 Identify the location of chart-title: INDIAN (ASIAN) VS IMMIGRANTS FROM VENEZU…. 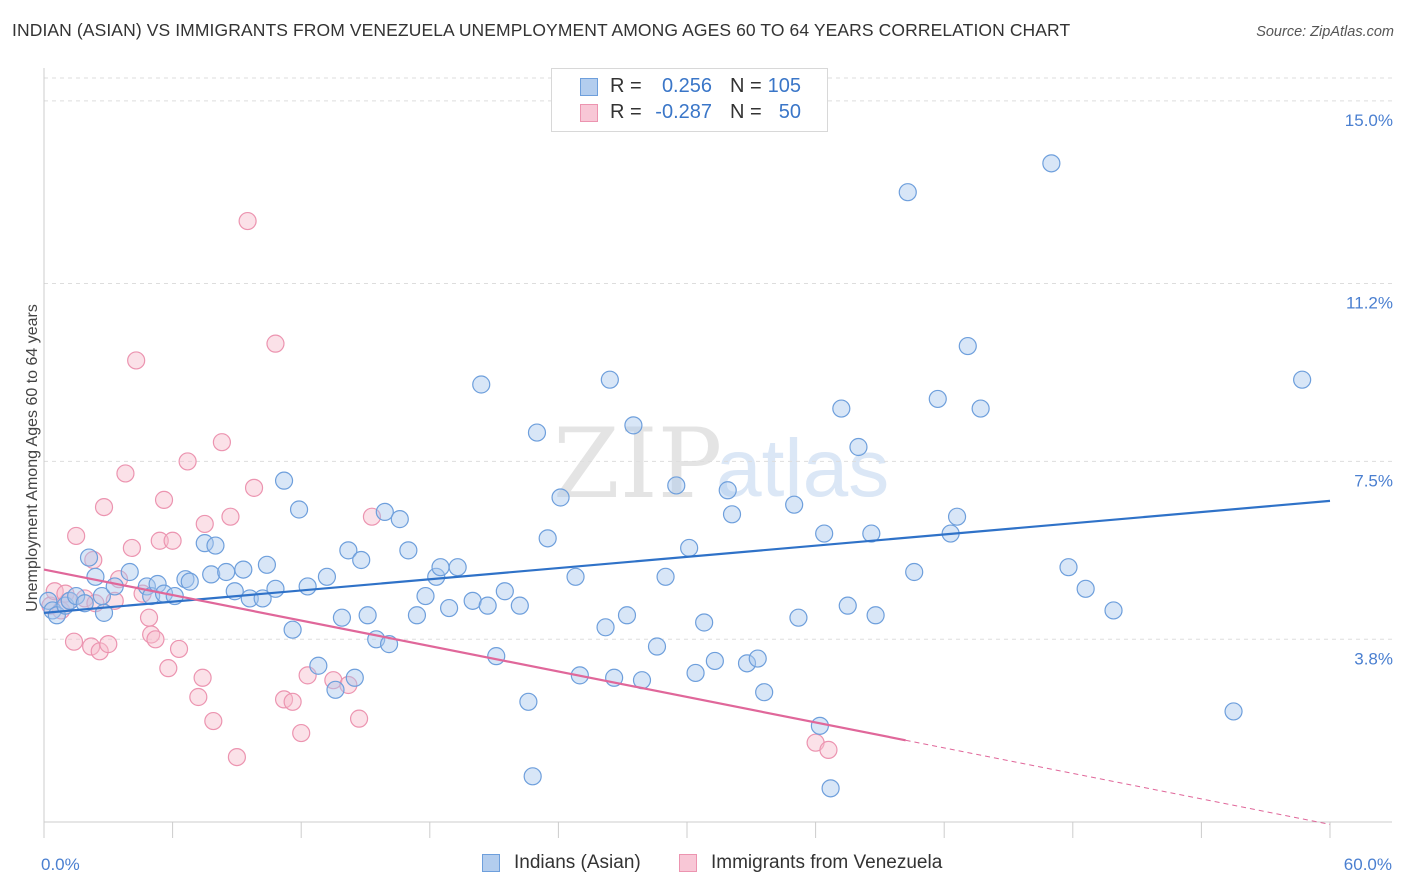
(541, 30).